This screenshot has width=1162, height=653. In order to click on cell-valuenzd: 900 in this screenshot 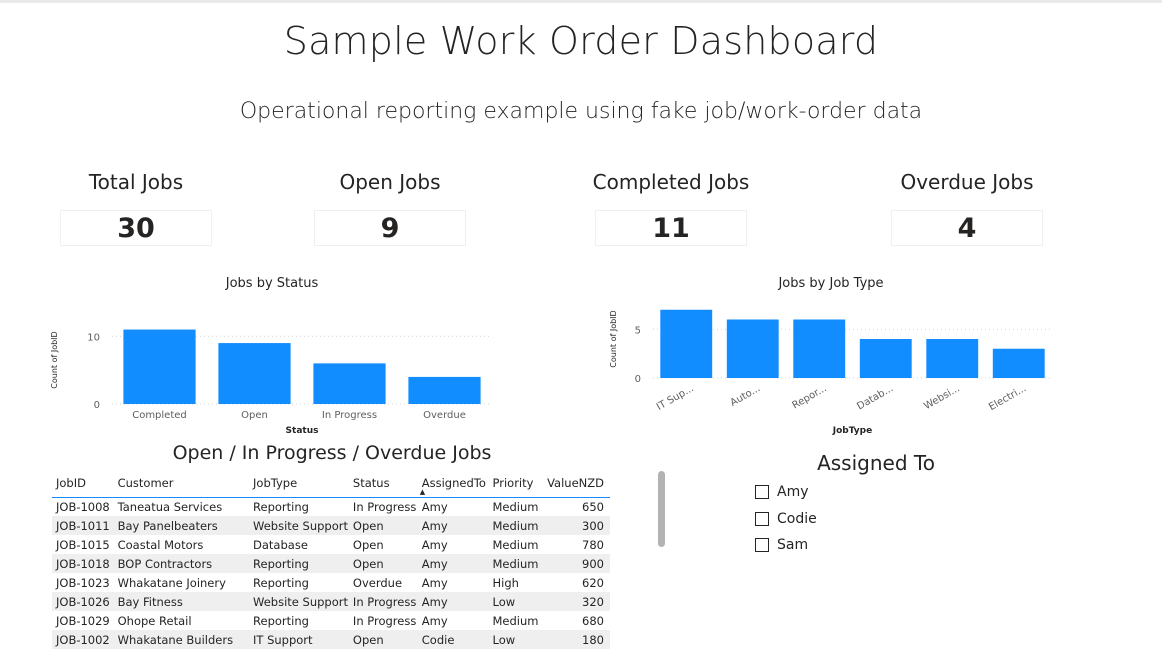, I will do `click(576, 563)`.